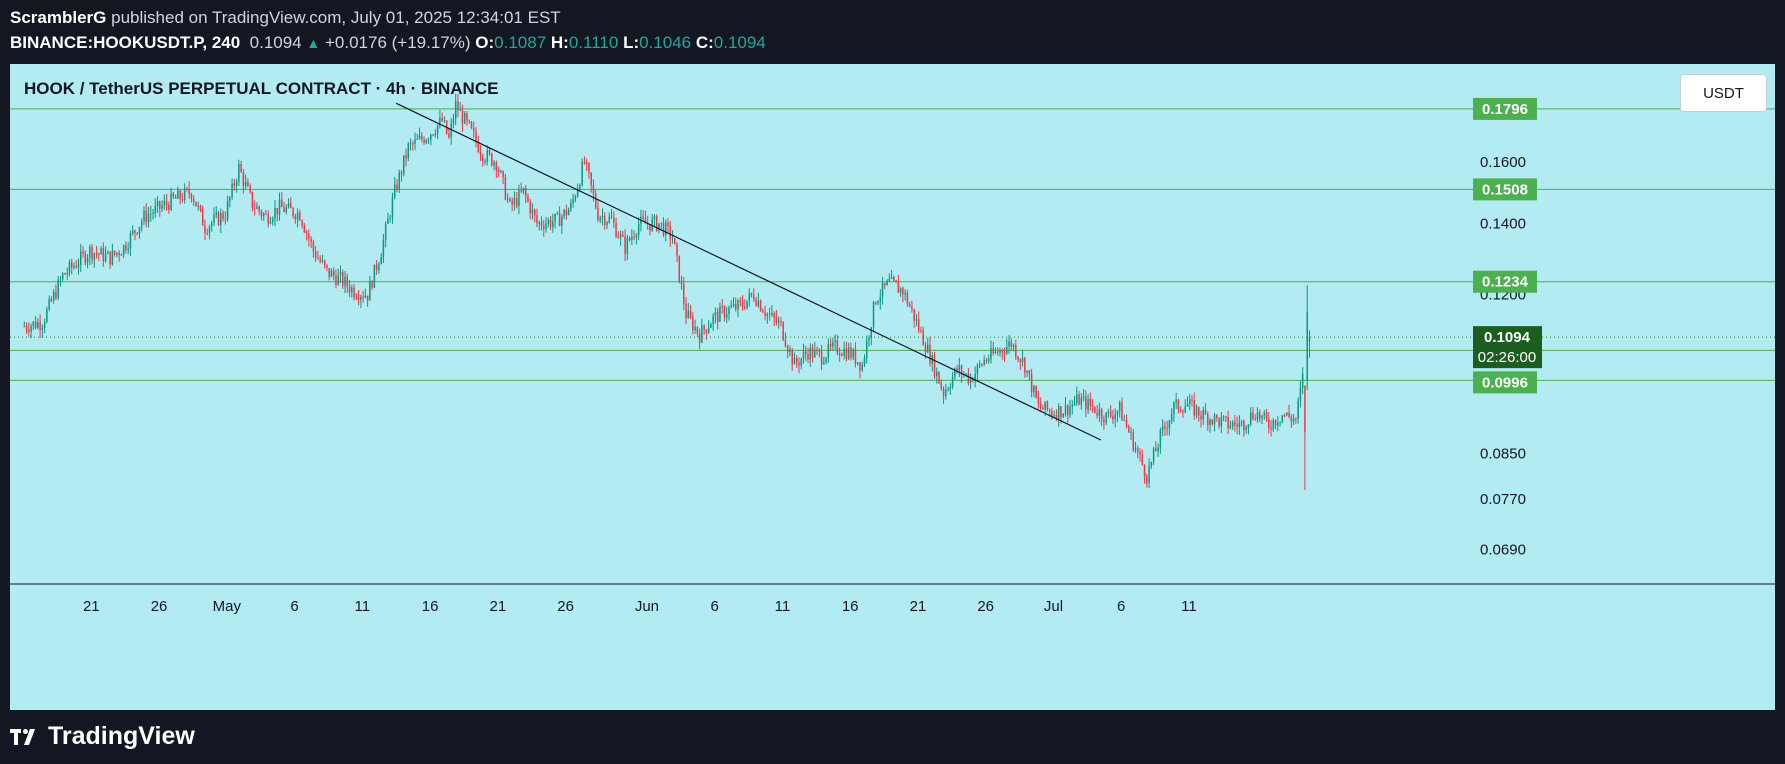  I want to click on x-tick-label: 21, so click(498, 606).